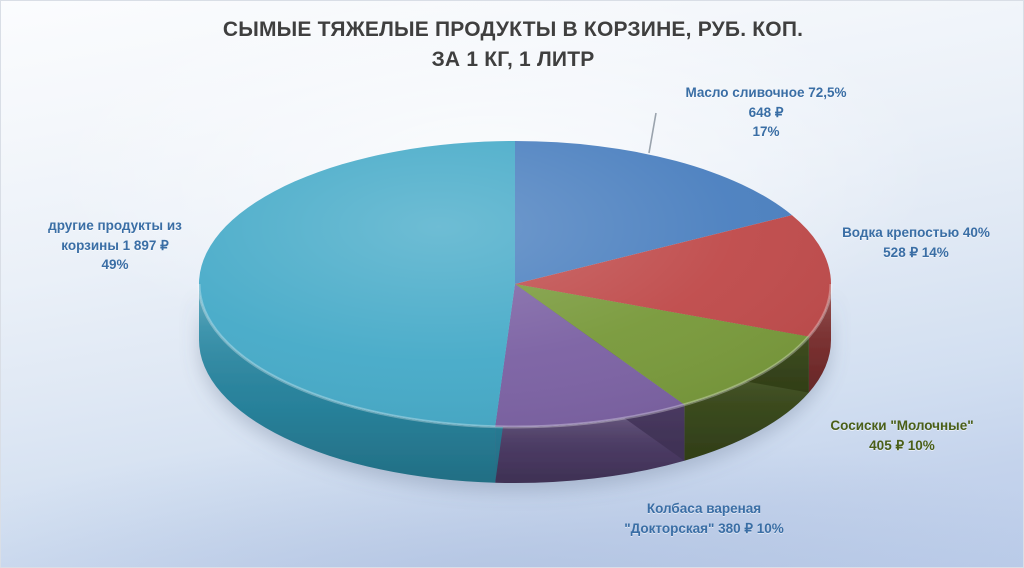 This screenshot has width=1024, height=568. I want to click on data-label-sausages: Сосиски "Молочные" 405 ₽ 10%, so click(902, 435).